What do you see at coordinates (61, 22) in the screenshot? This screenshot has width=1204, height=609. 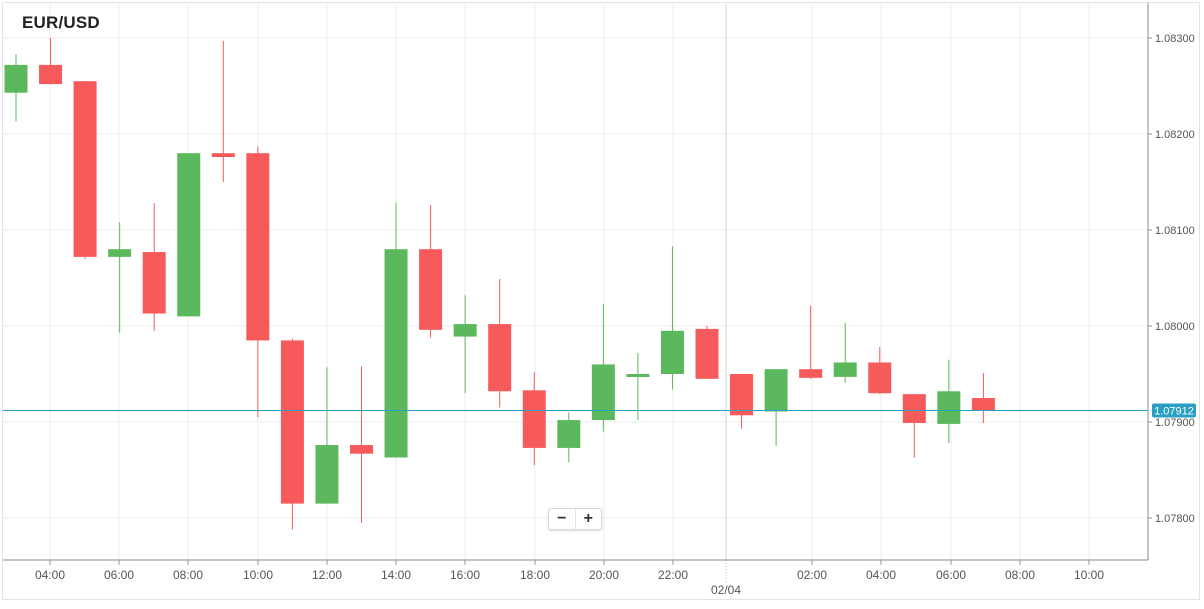 I see `chart-title: EUR/USD` at bounding box center [61, 22].